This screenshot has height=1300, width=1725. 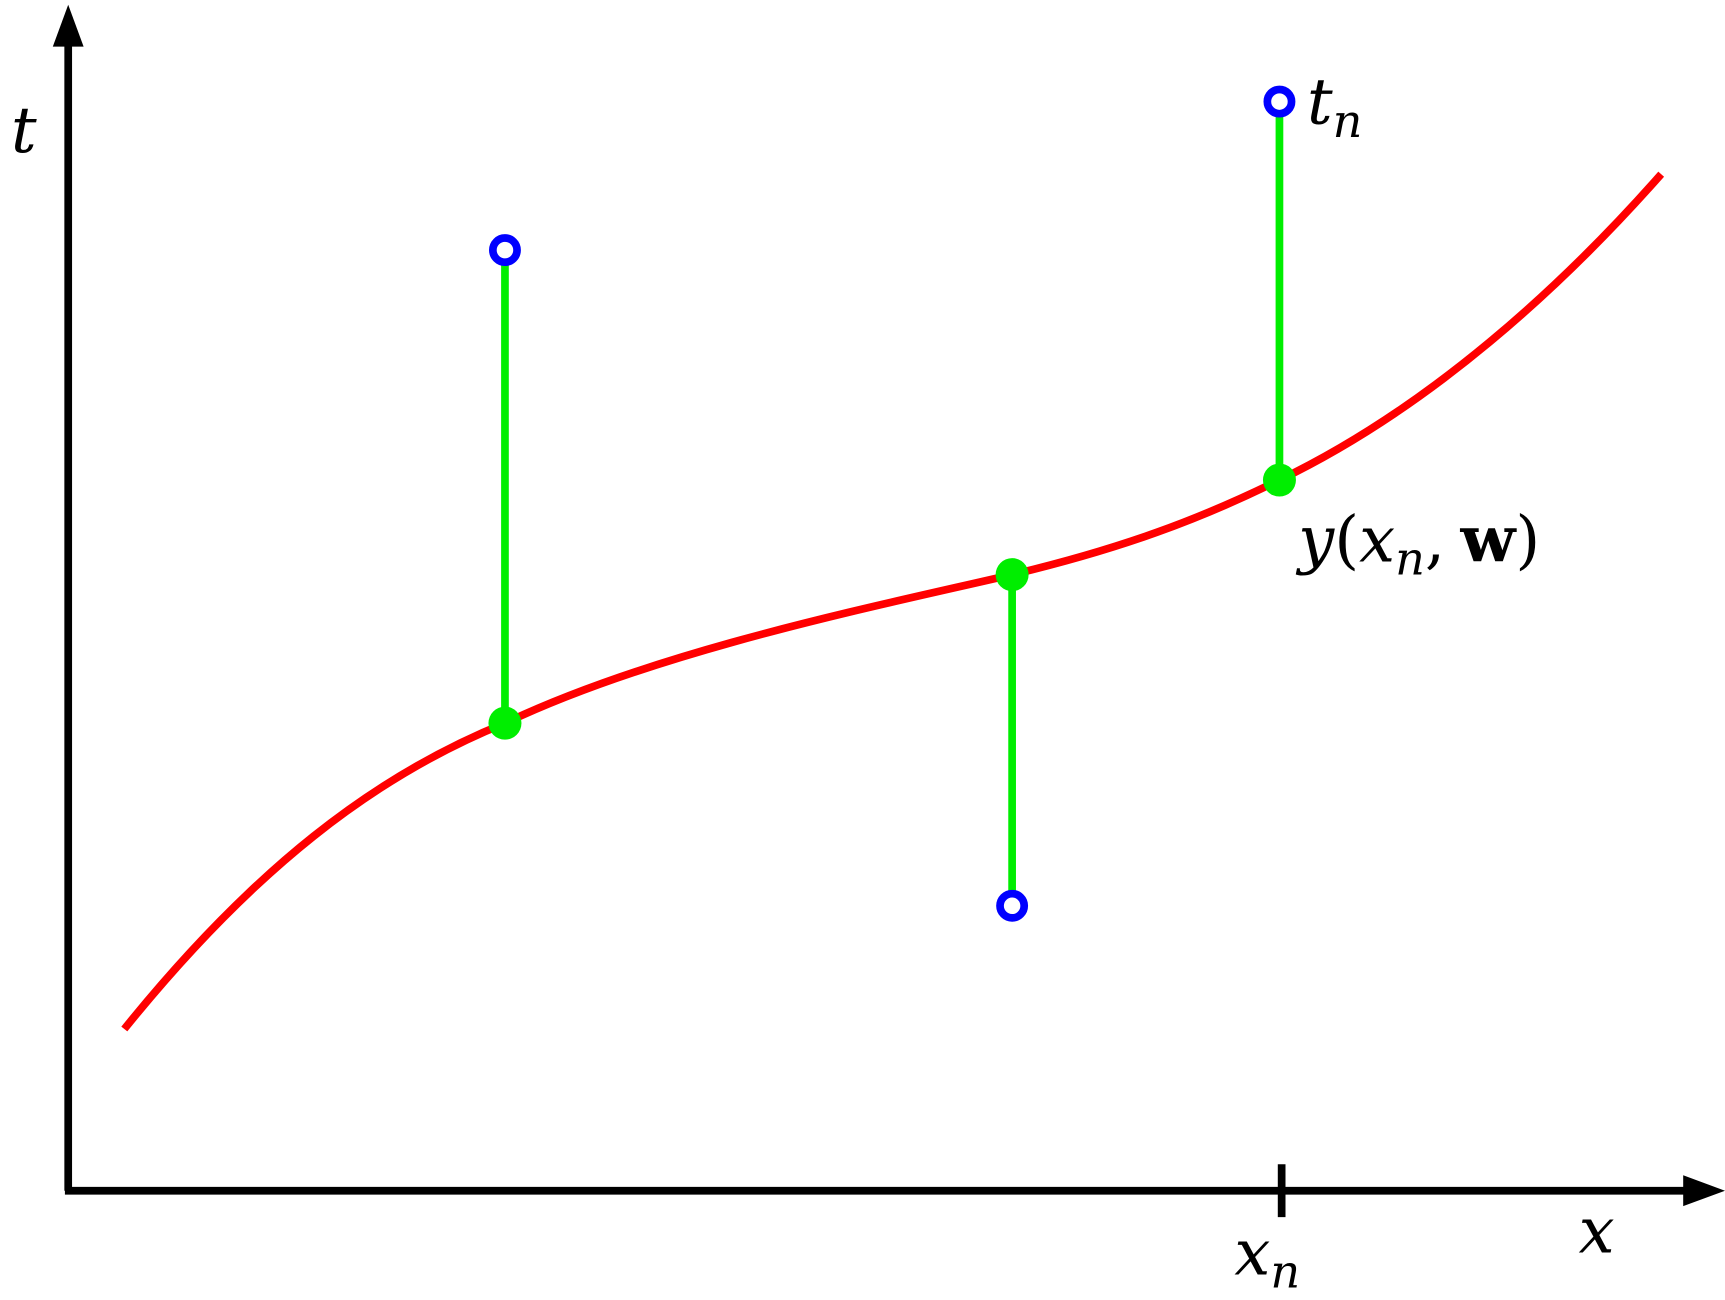 I want to click on prediction-arg: x, so click(x=1377, y=540).